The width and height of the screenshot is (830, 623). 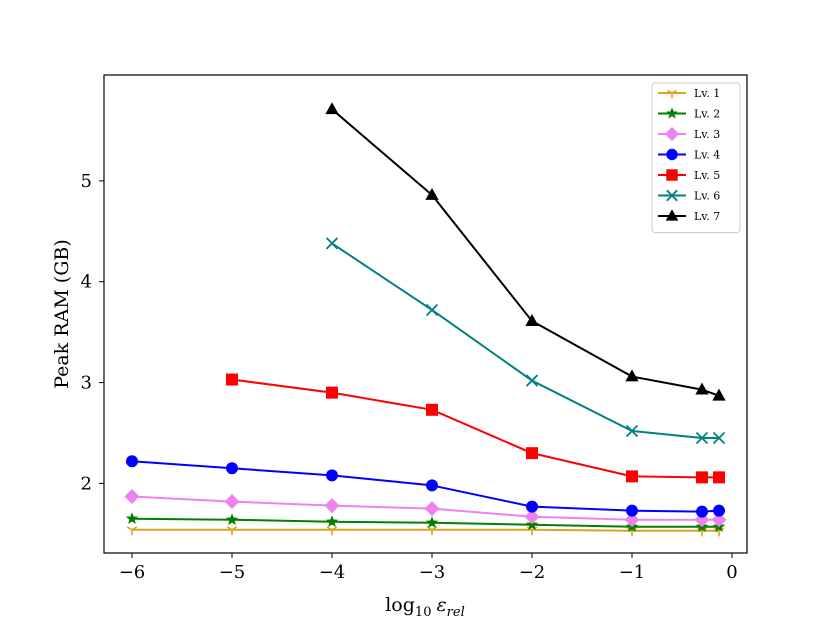 I want to click on x-tick-label: −4, so click(x=332, y=572).